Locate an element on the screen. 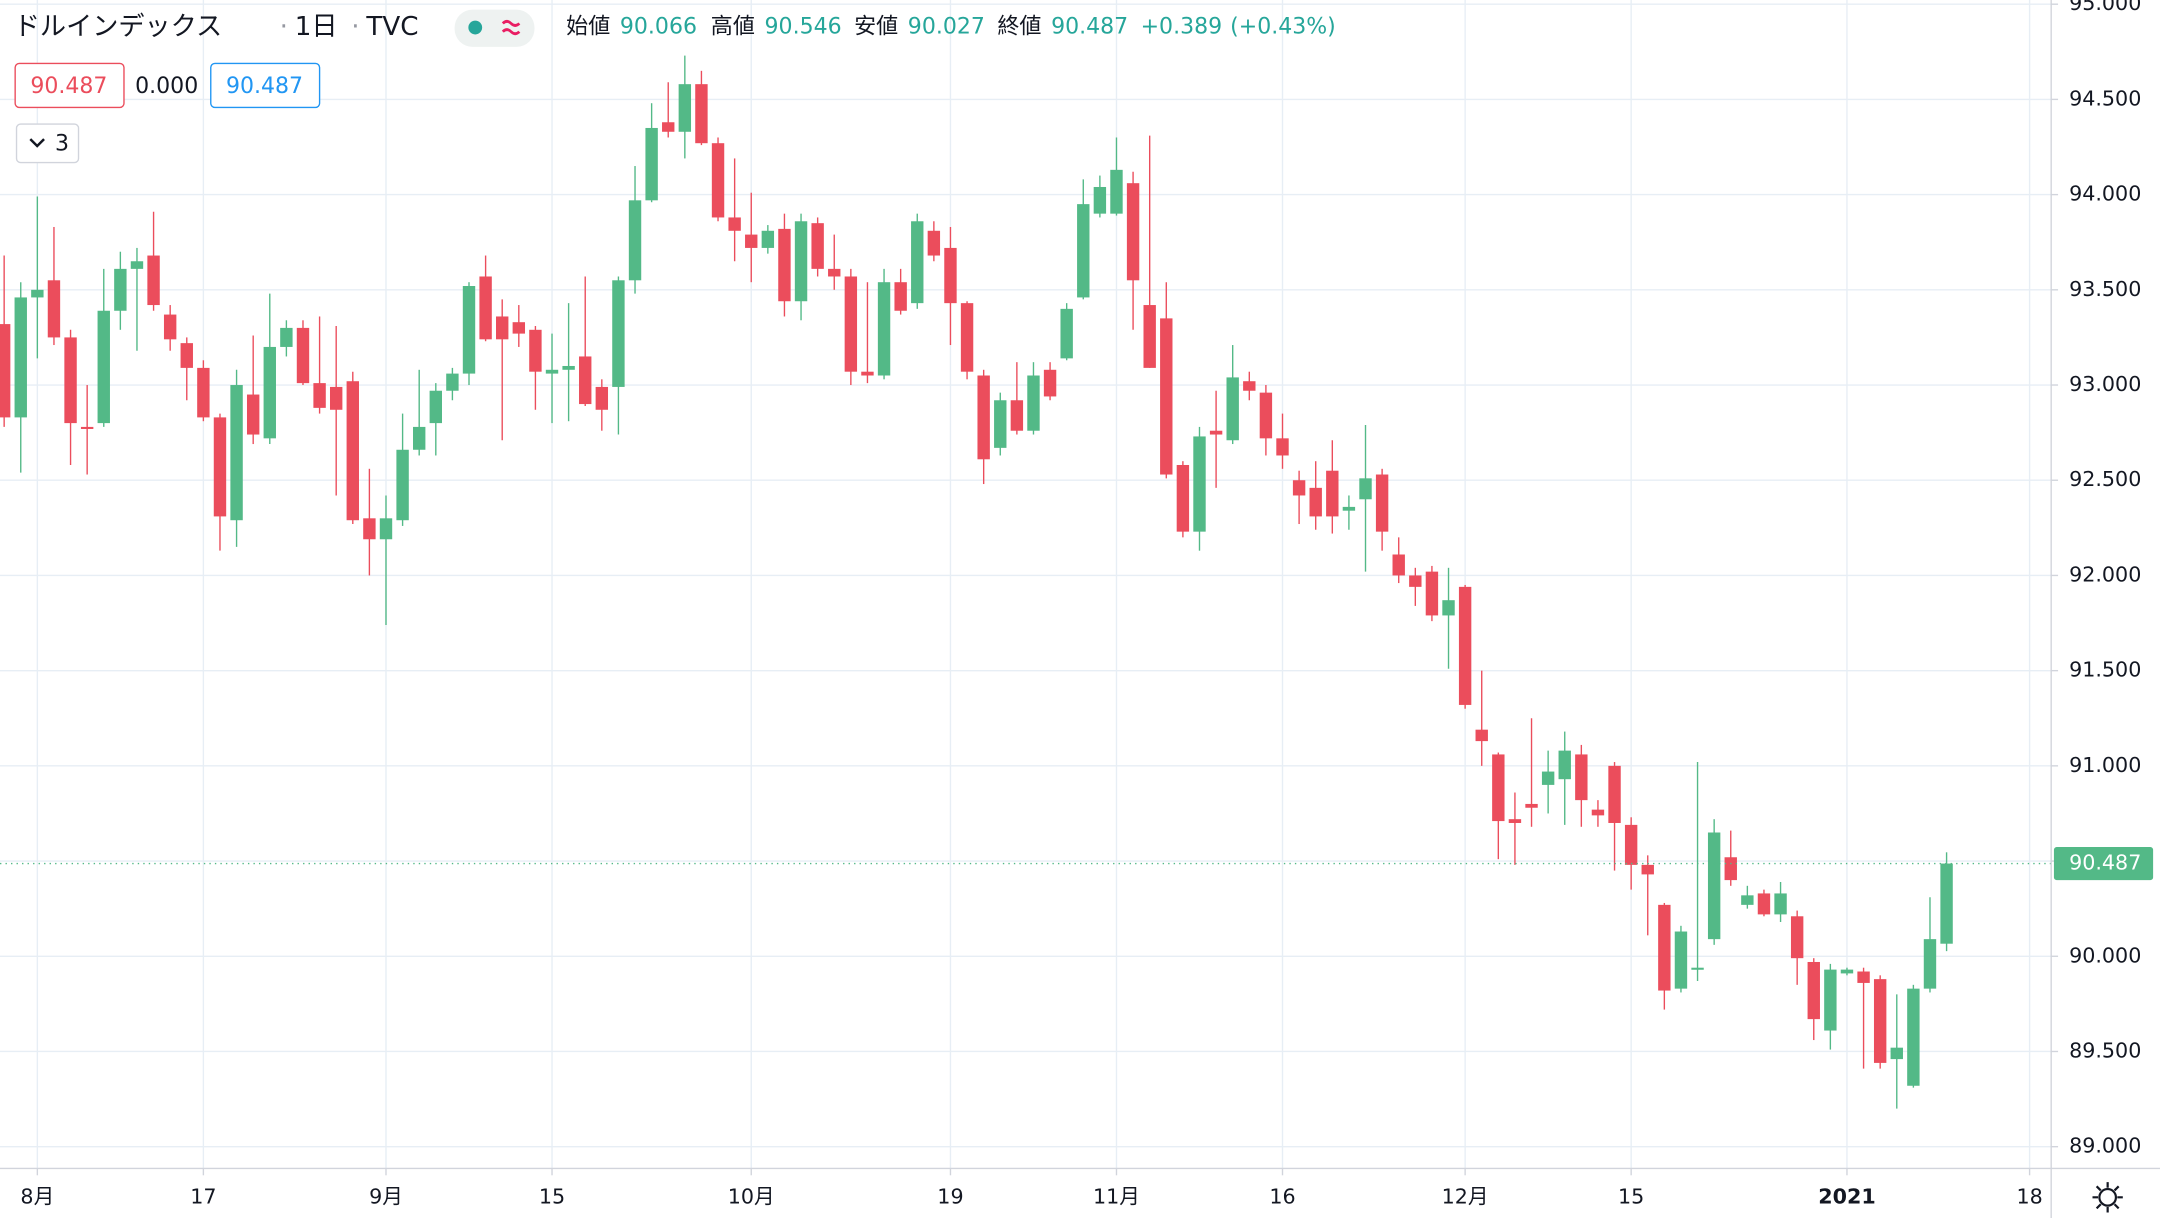  x-tick-label: 8月 is located at coordinates (37, 1196).